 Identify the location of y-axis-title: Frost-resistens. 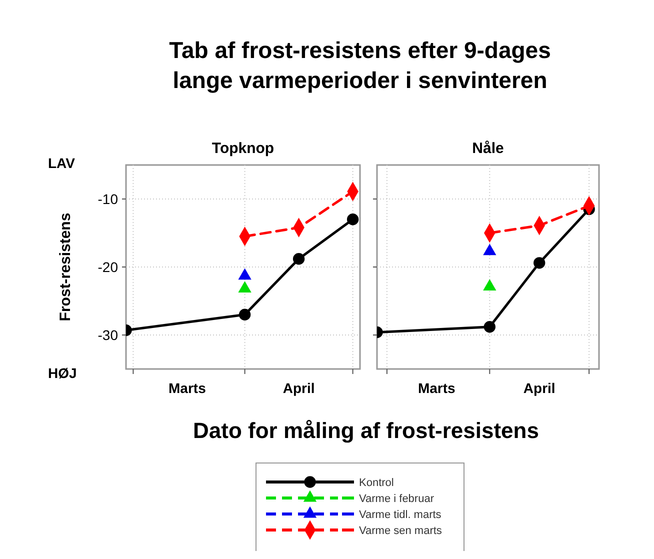
(65, 267).